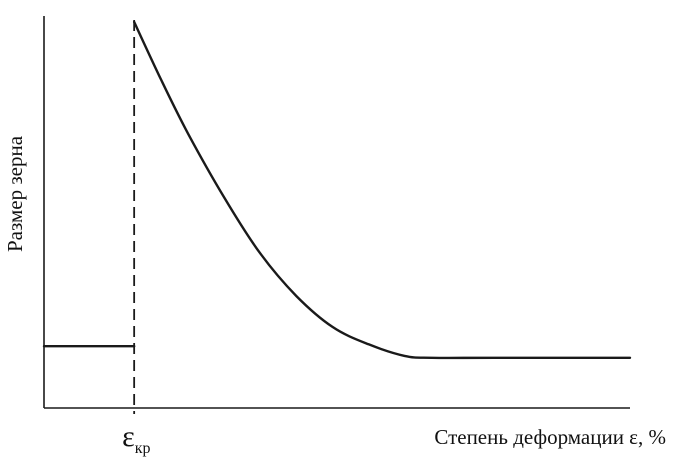  What do you see at coordinates (550, 437) in the screenshot?
I see `x-axis-label: Степень деформации ε, %` at bounding box center [550, 437].